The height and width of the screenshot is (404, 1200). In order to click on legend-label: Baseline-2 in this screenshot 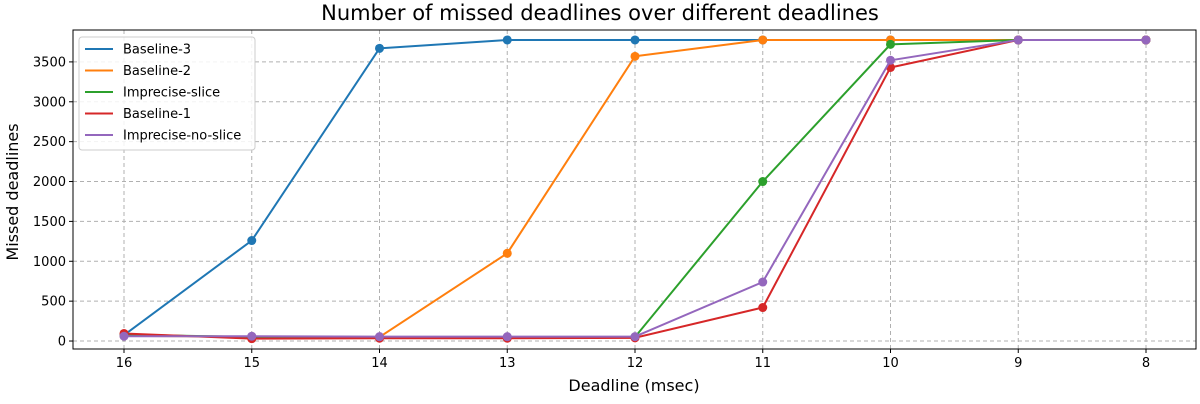, I will do `click(157, 71)`.